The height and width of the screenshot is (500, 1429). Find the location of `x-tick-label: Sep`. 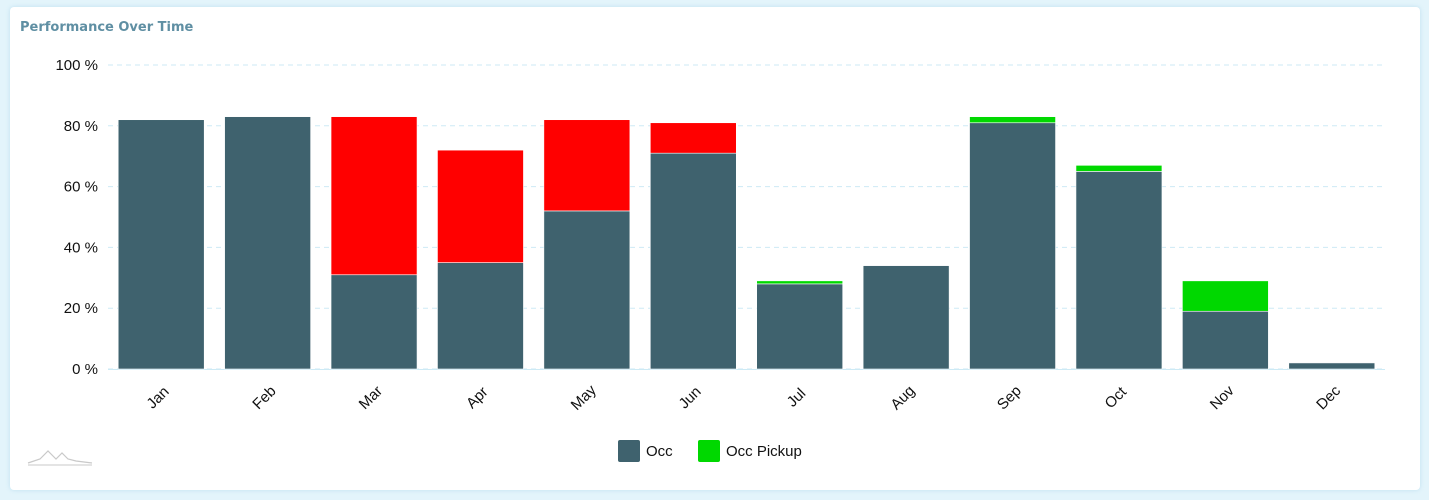

x-tick-label: Sep is located at coordinates (1009, 397).